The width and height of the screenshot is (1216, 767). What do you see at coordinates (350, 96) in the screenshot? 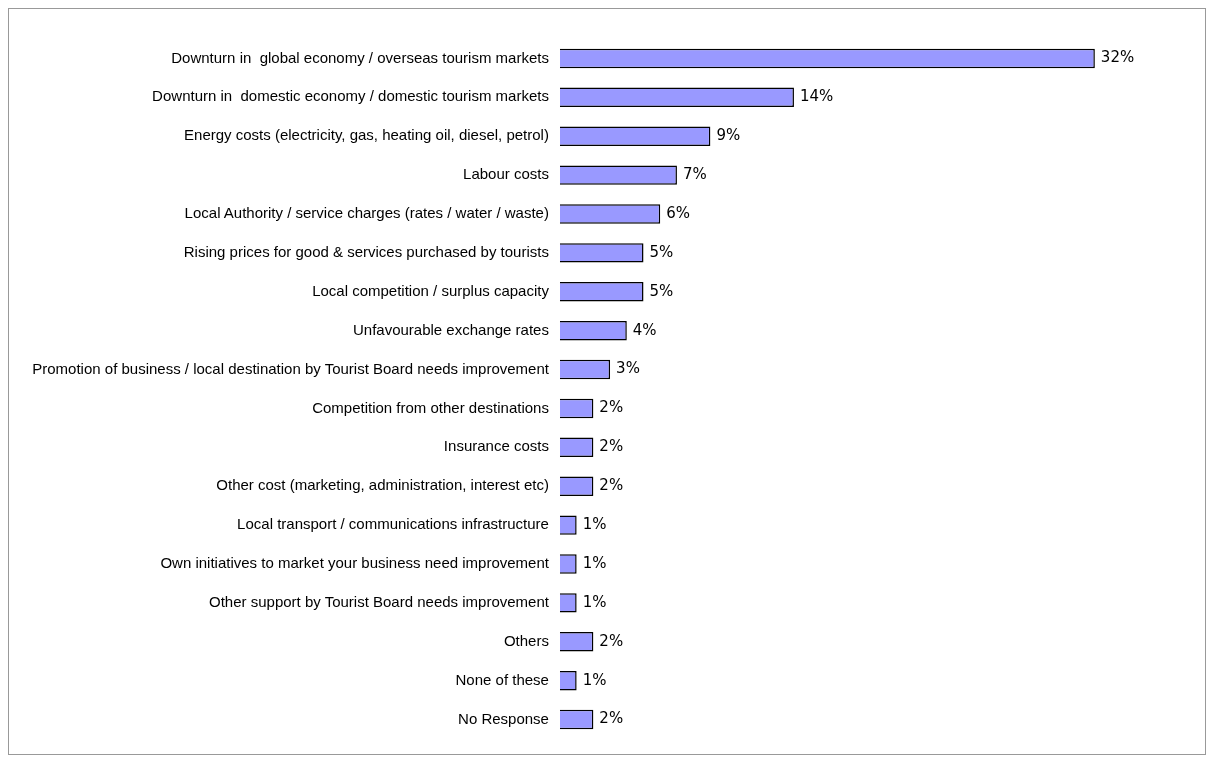
I see `y-tick-label: Downturn in domestic economy / domestic tourism markets` at bounding box center [350, 96].